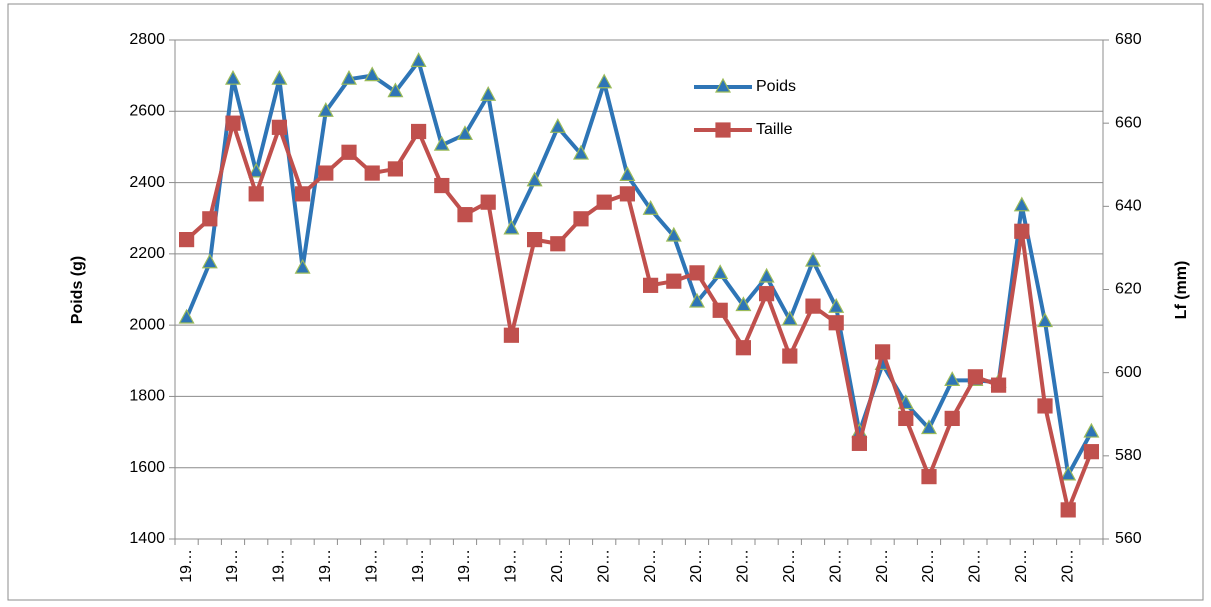 The image size is (1211, 607). Describe the element at coordinates (77, 290) in the screenshot. I see `y-axis-title: Poids (g)` at that location.